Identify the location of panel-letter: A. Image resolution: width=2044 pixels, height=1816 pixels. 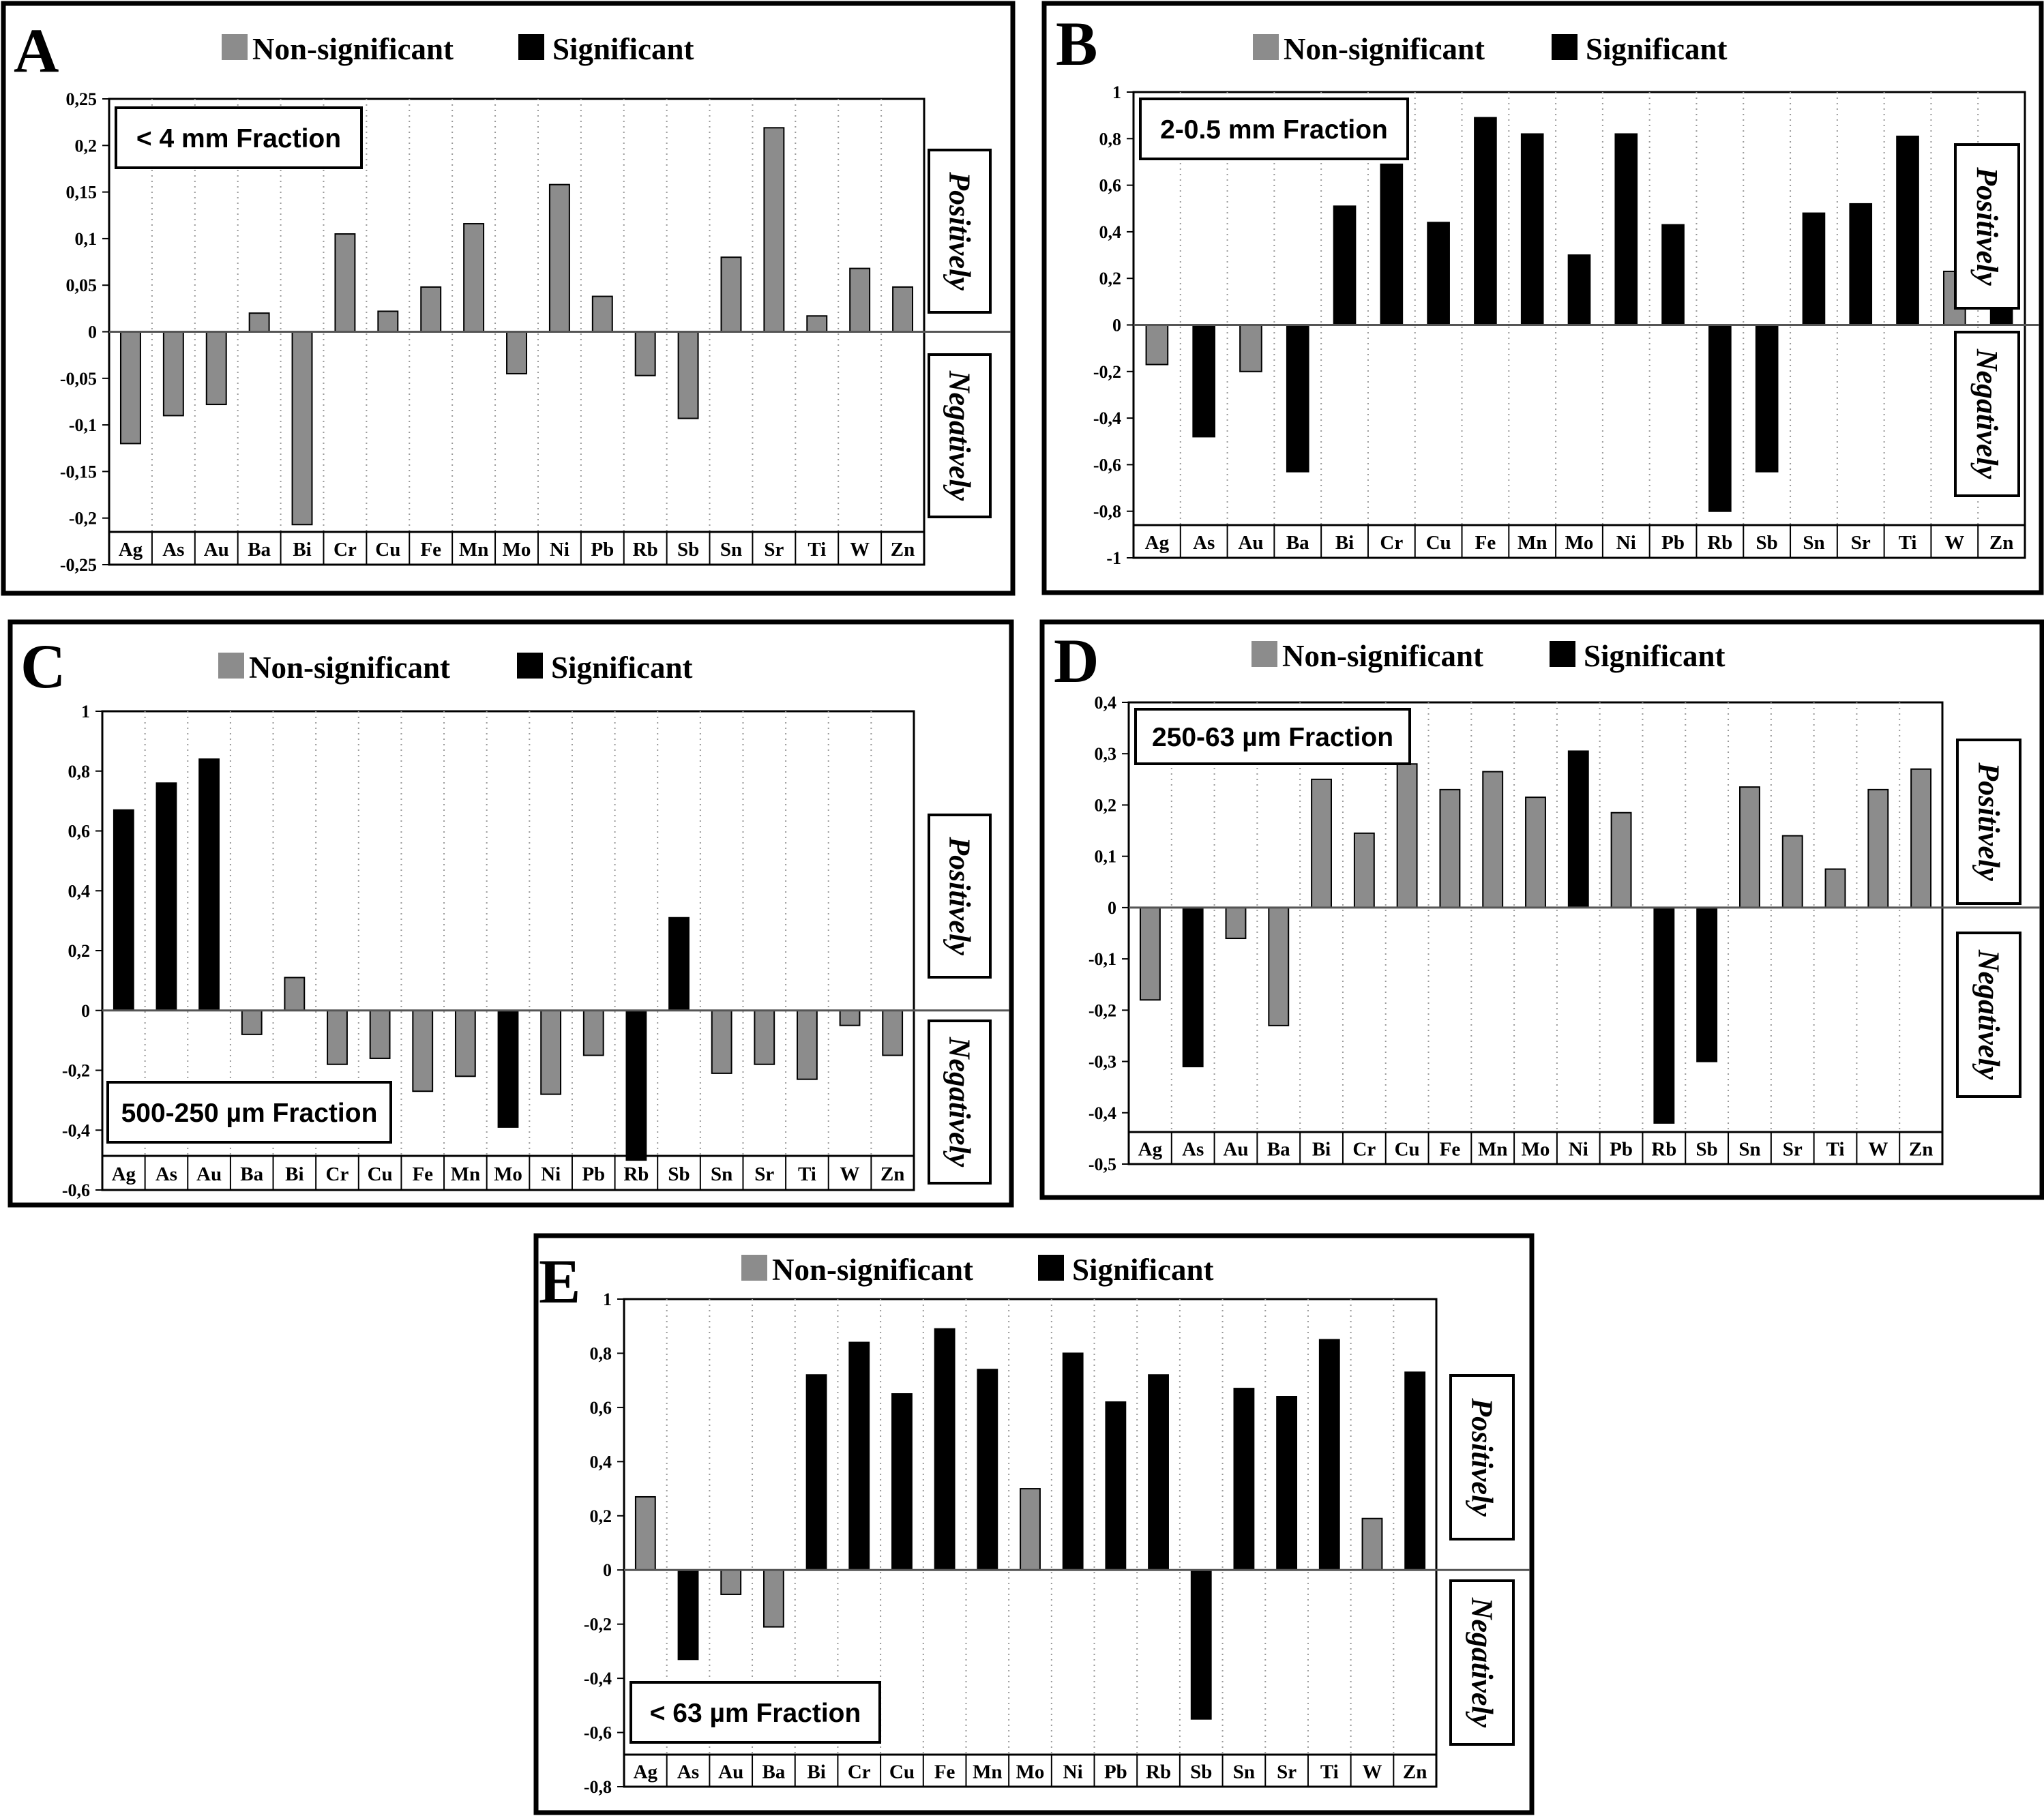
(36, 50).